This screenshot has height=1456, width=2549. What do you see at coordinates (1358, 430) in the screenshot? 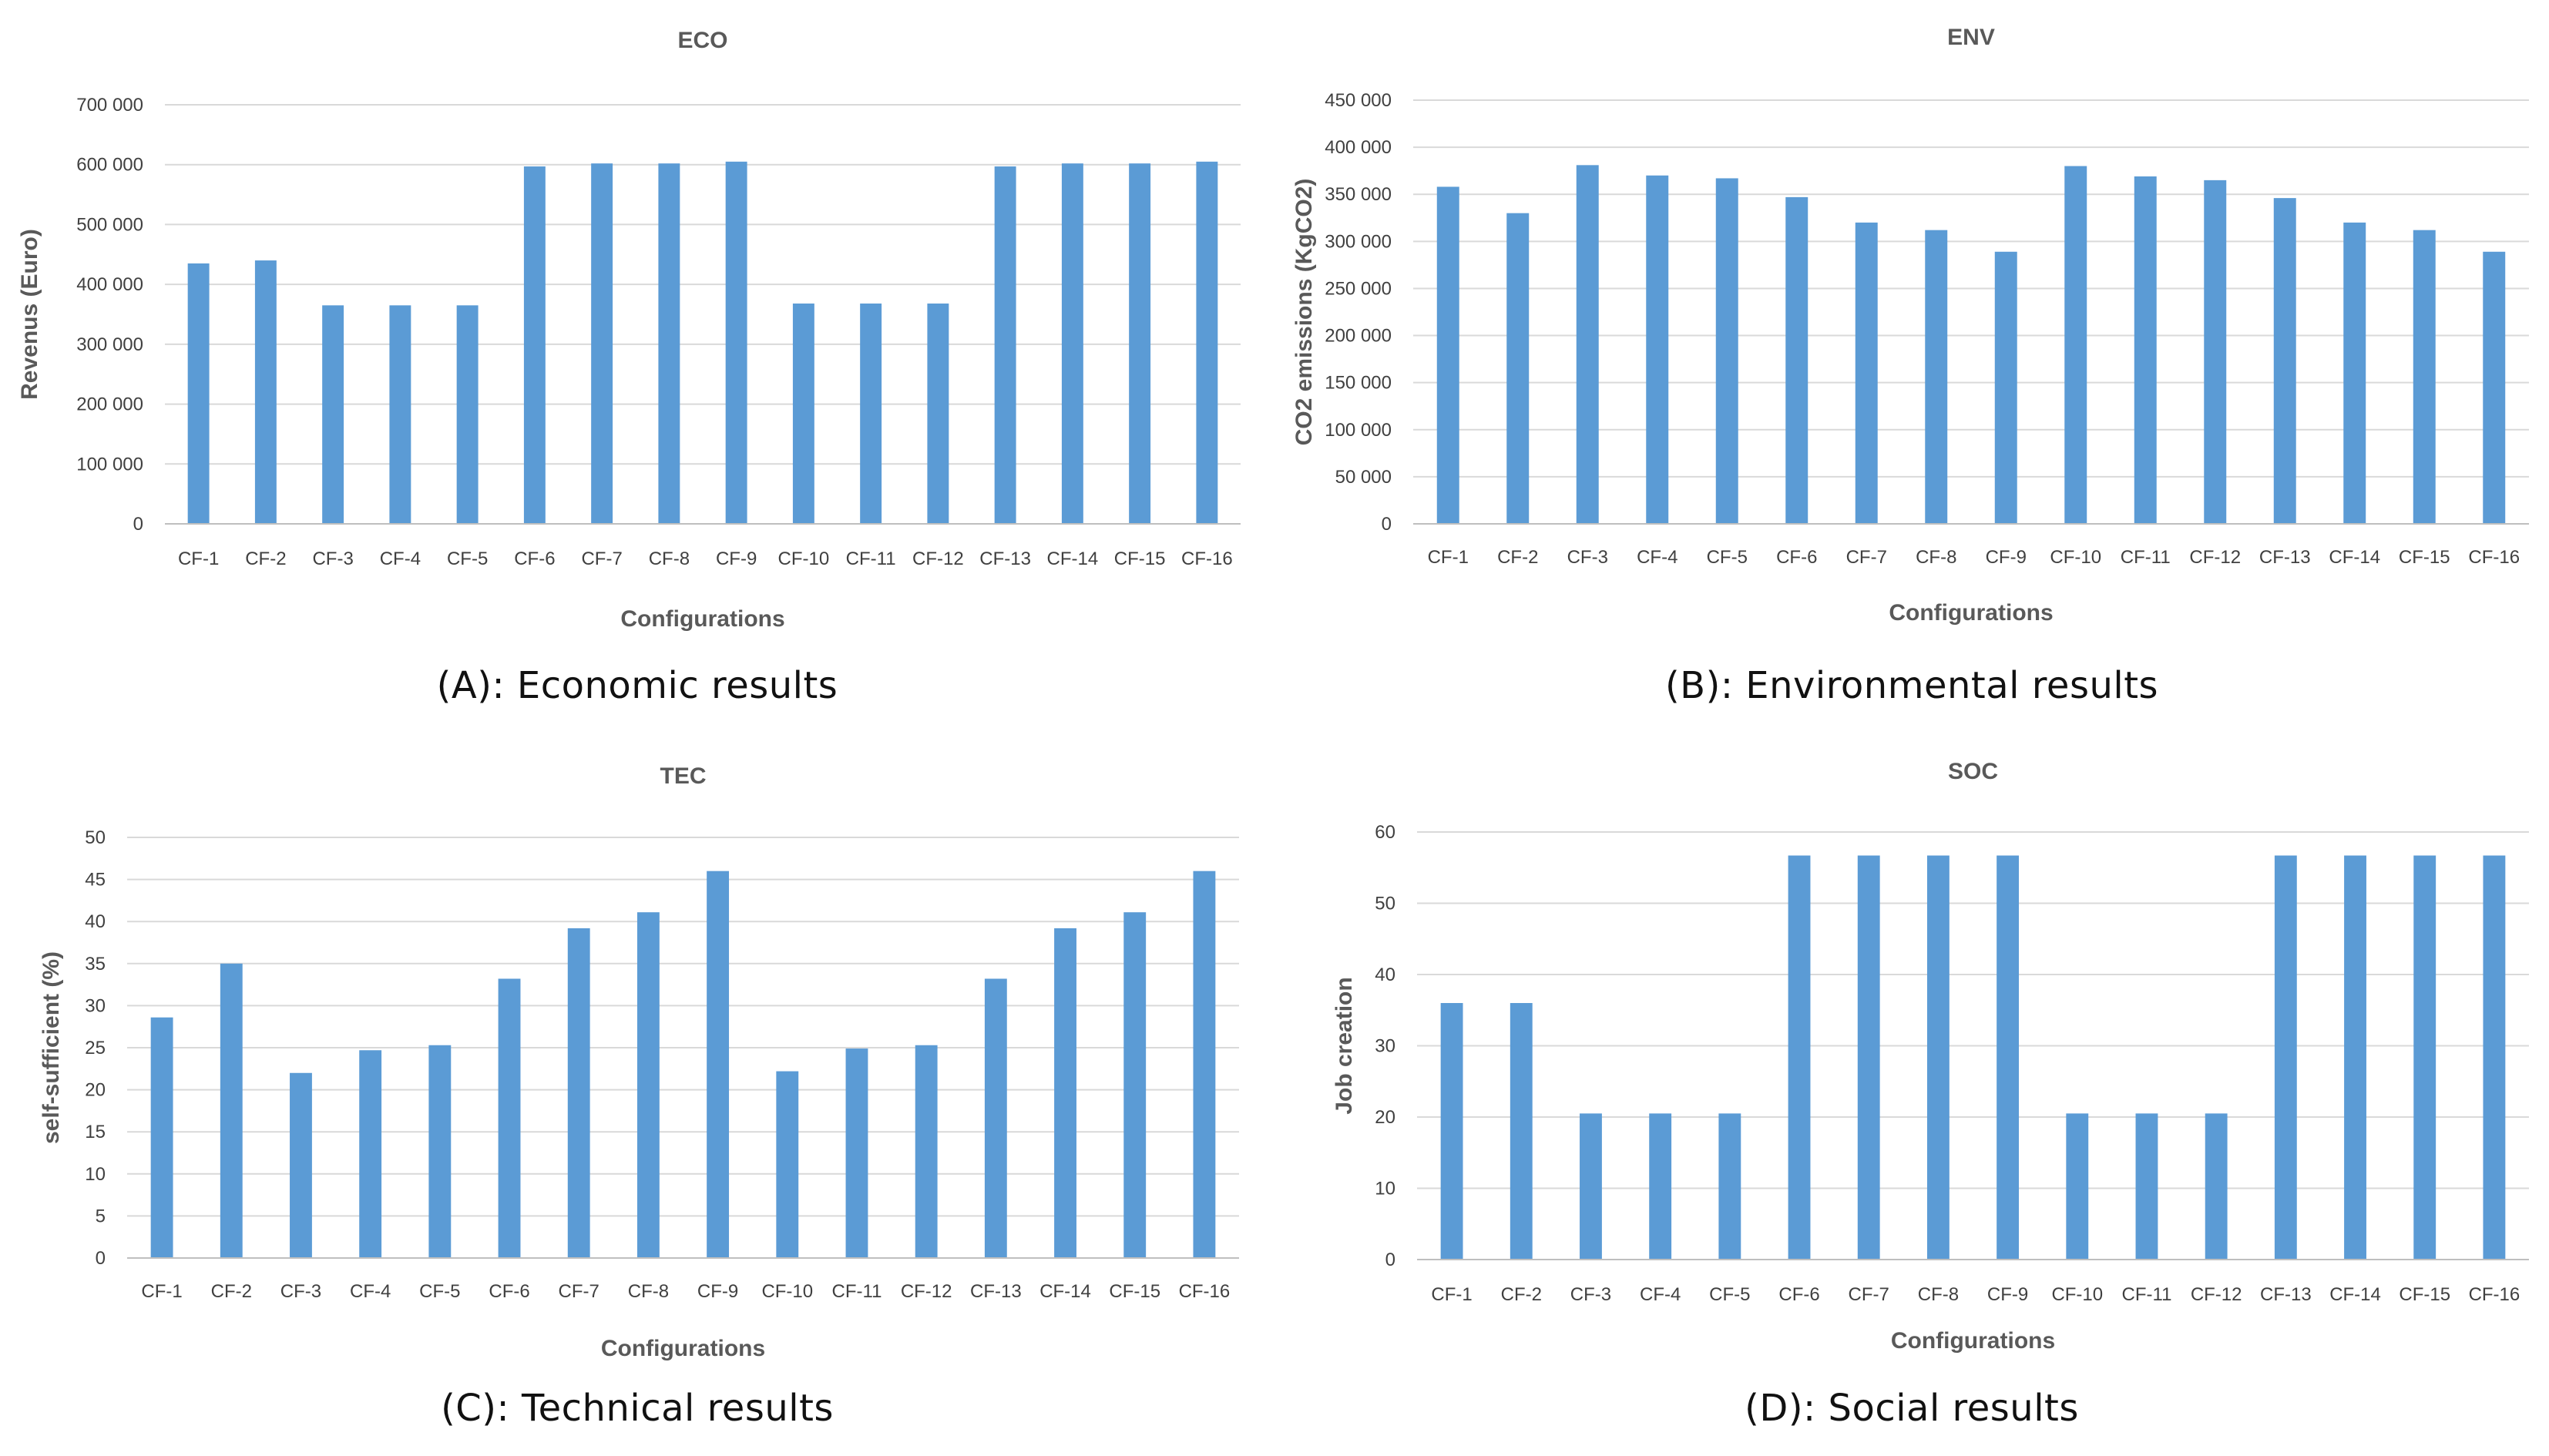
I see `env-y-tick-label: 100 000` at bounding box center [1358, 430].